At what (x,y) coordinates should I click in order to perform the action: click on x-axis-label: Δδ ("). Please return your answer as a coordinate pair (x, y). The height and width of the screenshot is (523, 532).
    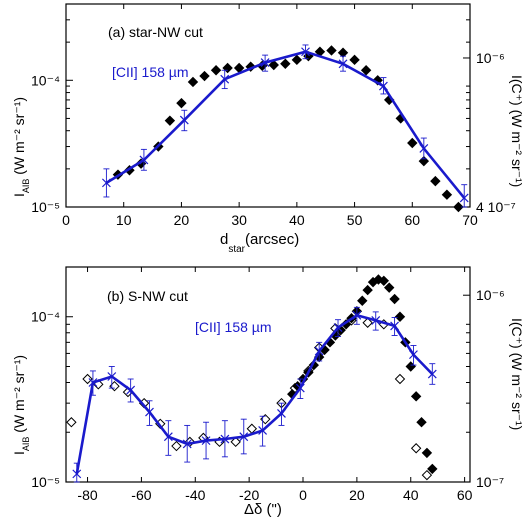
    Looking at the image, I should click on (263, 509).